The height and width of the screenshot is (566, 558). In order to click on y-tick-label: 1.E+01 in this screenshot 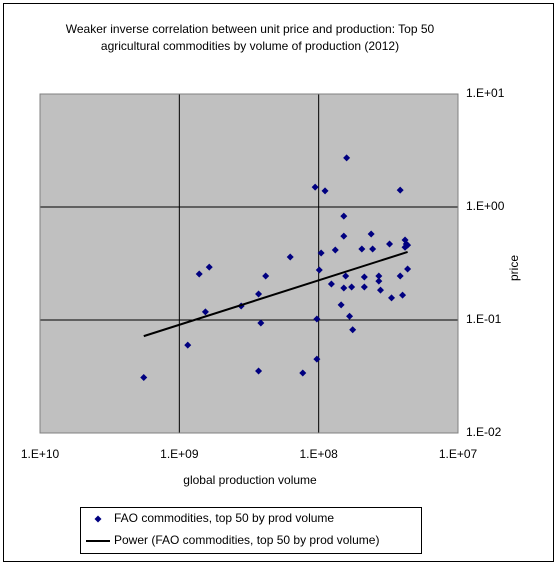, I will do `click(485, 93)`.